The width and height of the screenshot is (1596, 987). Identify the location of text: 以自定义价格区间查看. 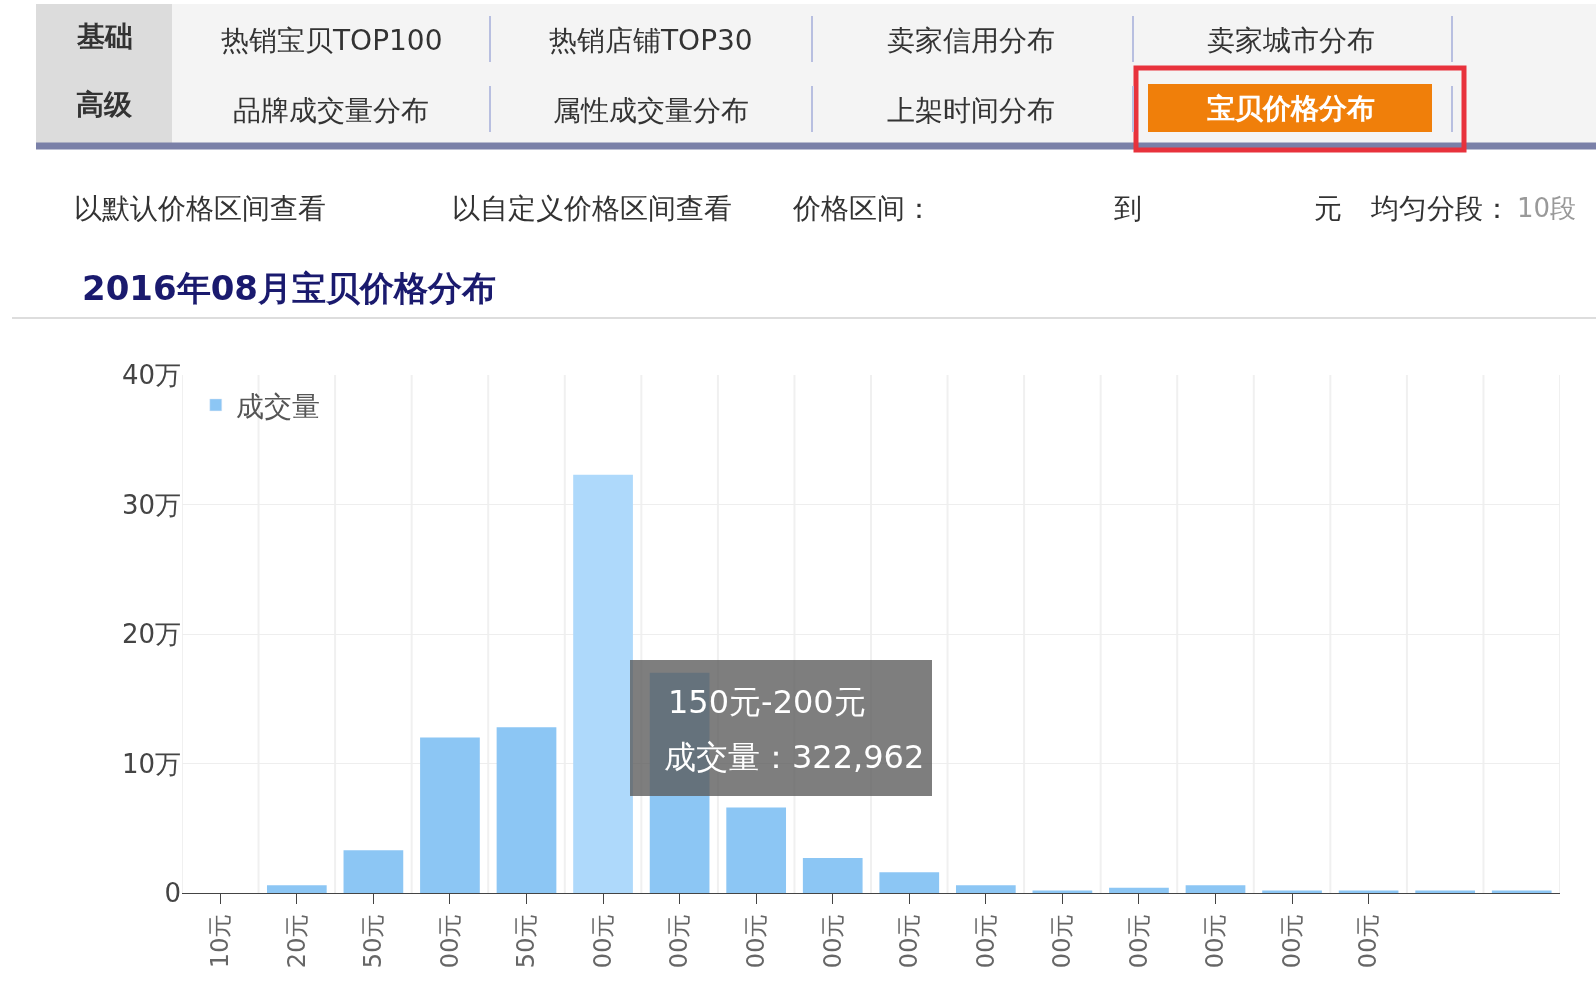
(592, 208).